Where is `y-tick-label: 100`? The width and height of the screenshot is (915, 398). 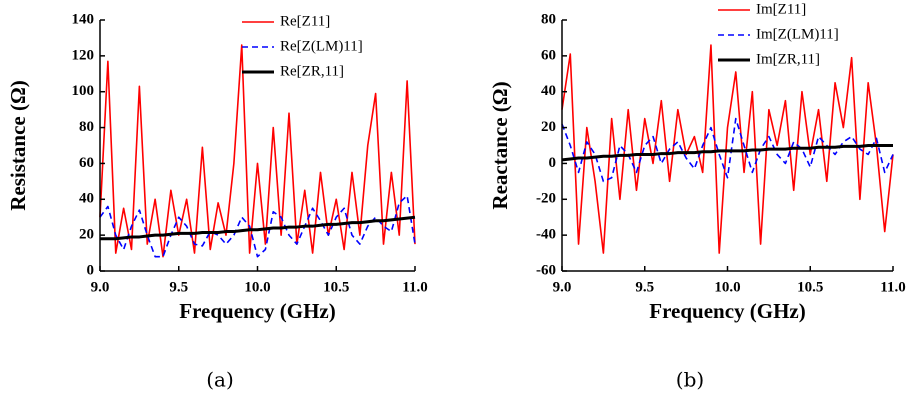
y-tick-label: 100 is located at coordinates (83, 91).